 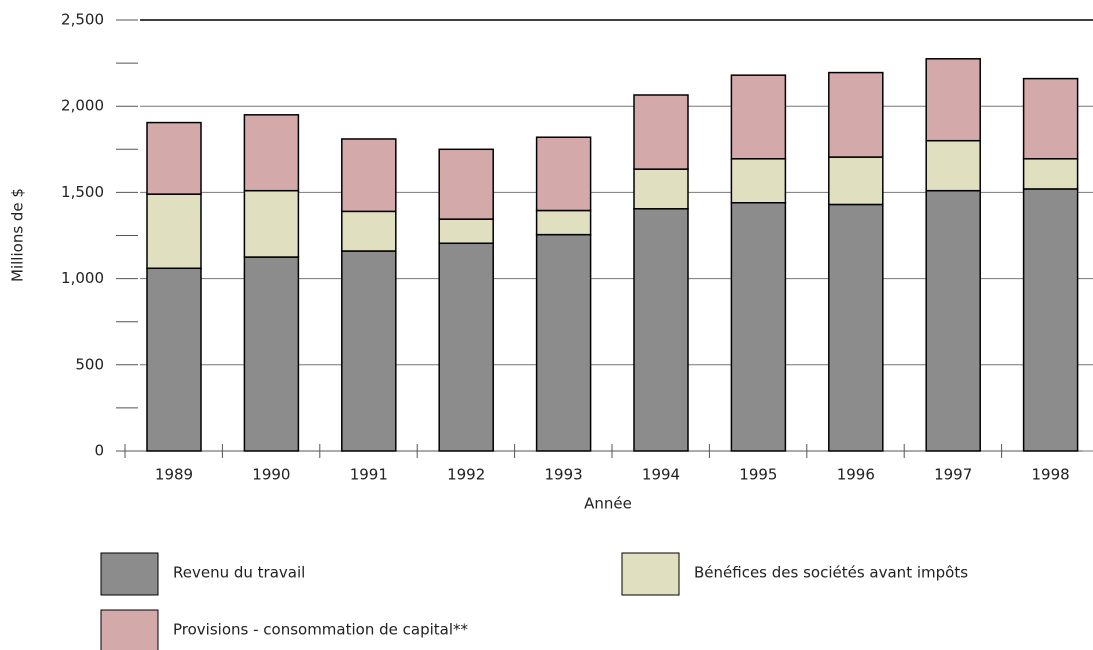 What do you see at coordinates (271, 475) in the screenshot?
I see `x-tick-label: 1990` at bounding box center [271, 475].